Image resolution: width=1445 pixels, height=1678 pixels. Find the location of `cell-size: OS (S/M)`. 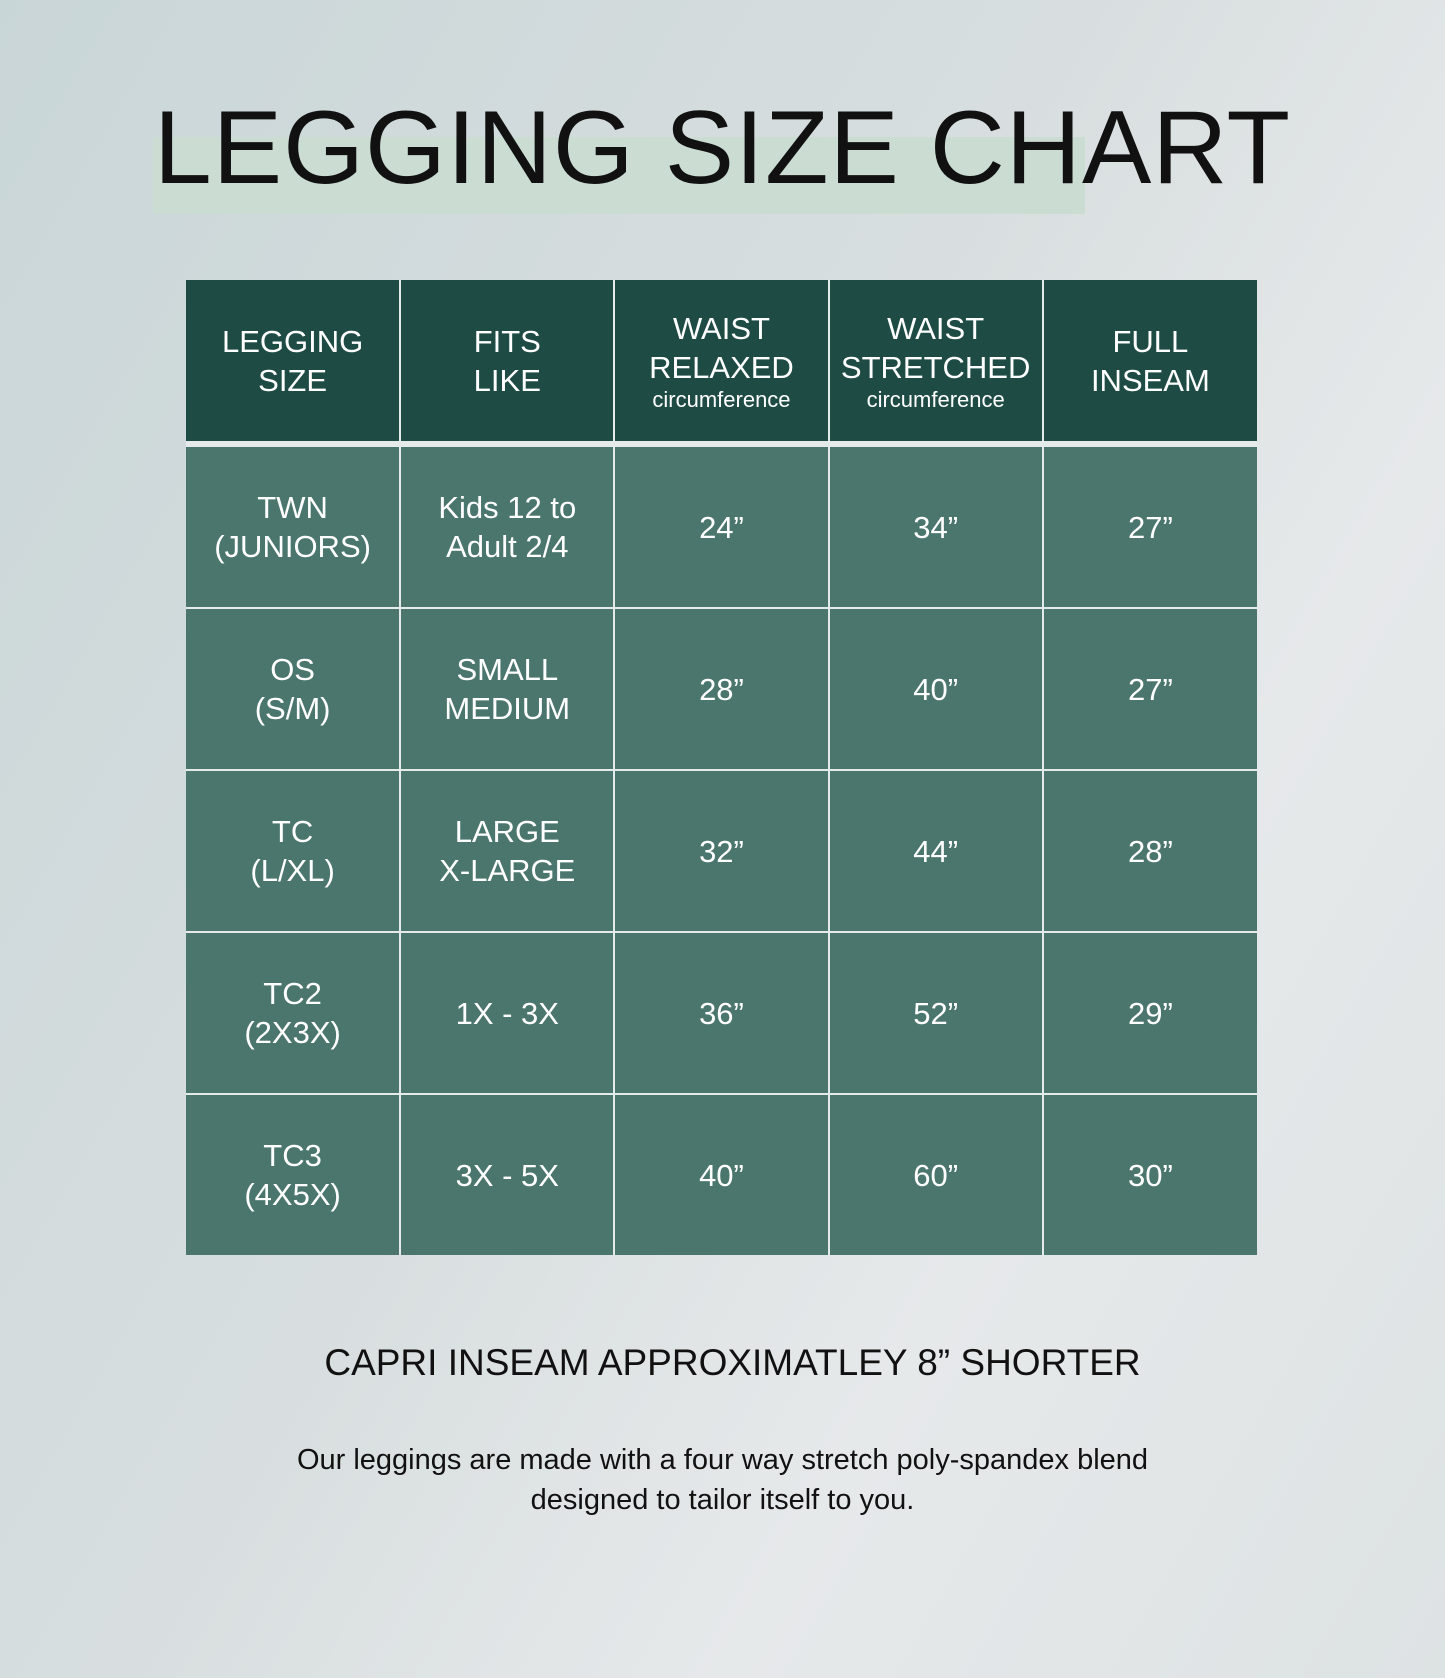

cell-size: OS (S/M) is located at coordinates (294, 689).